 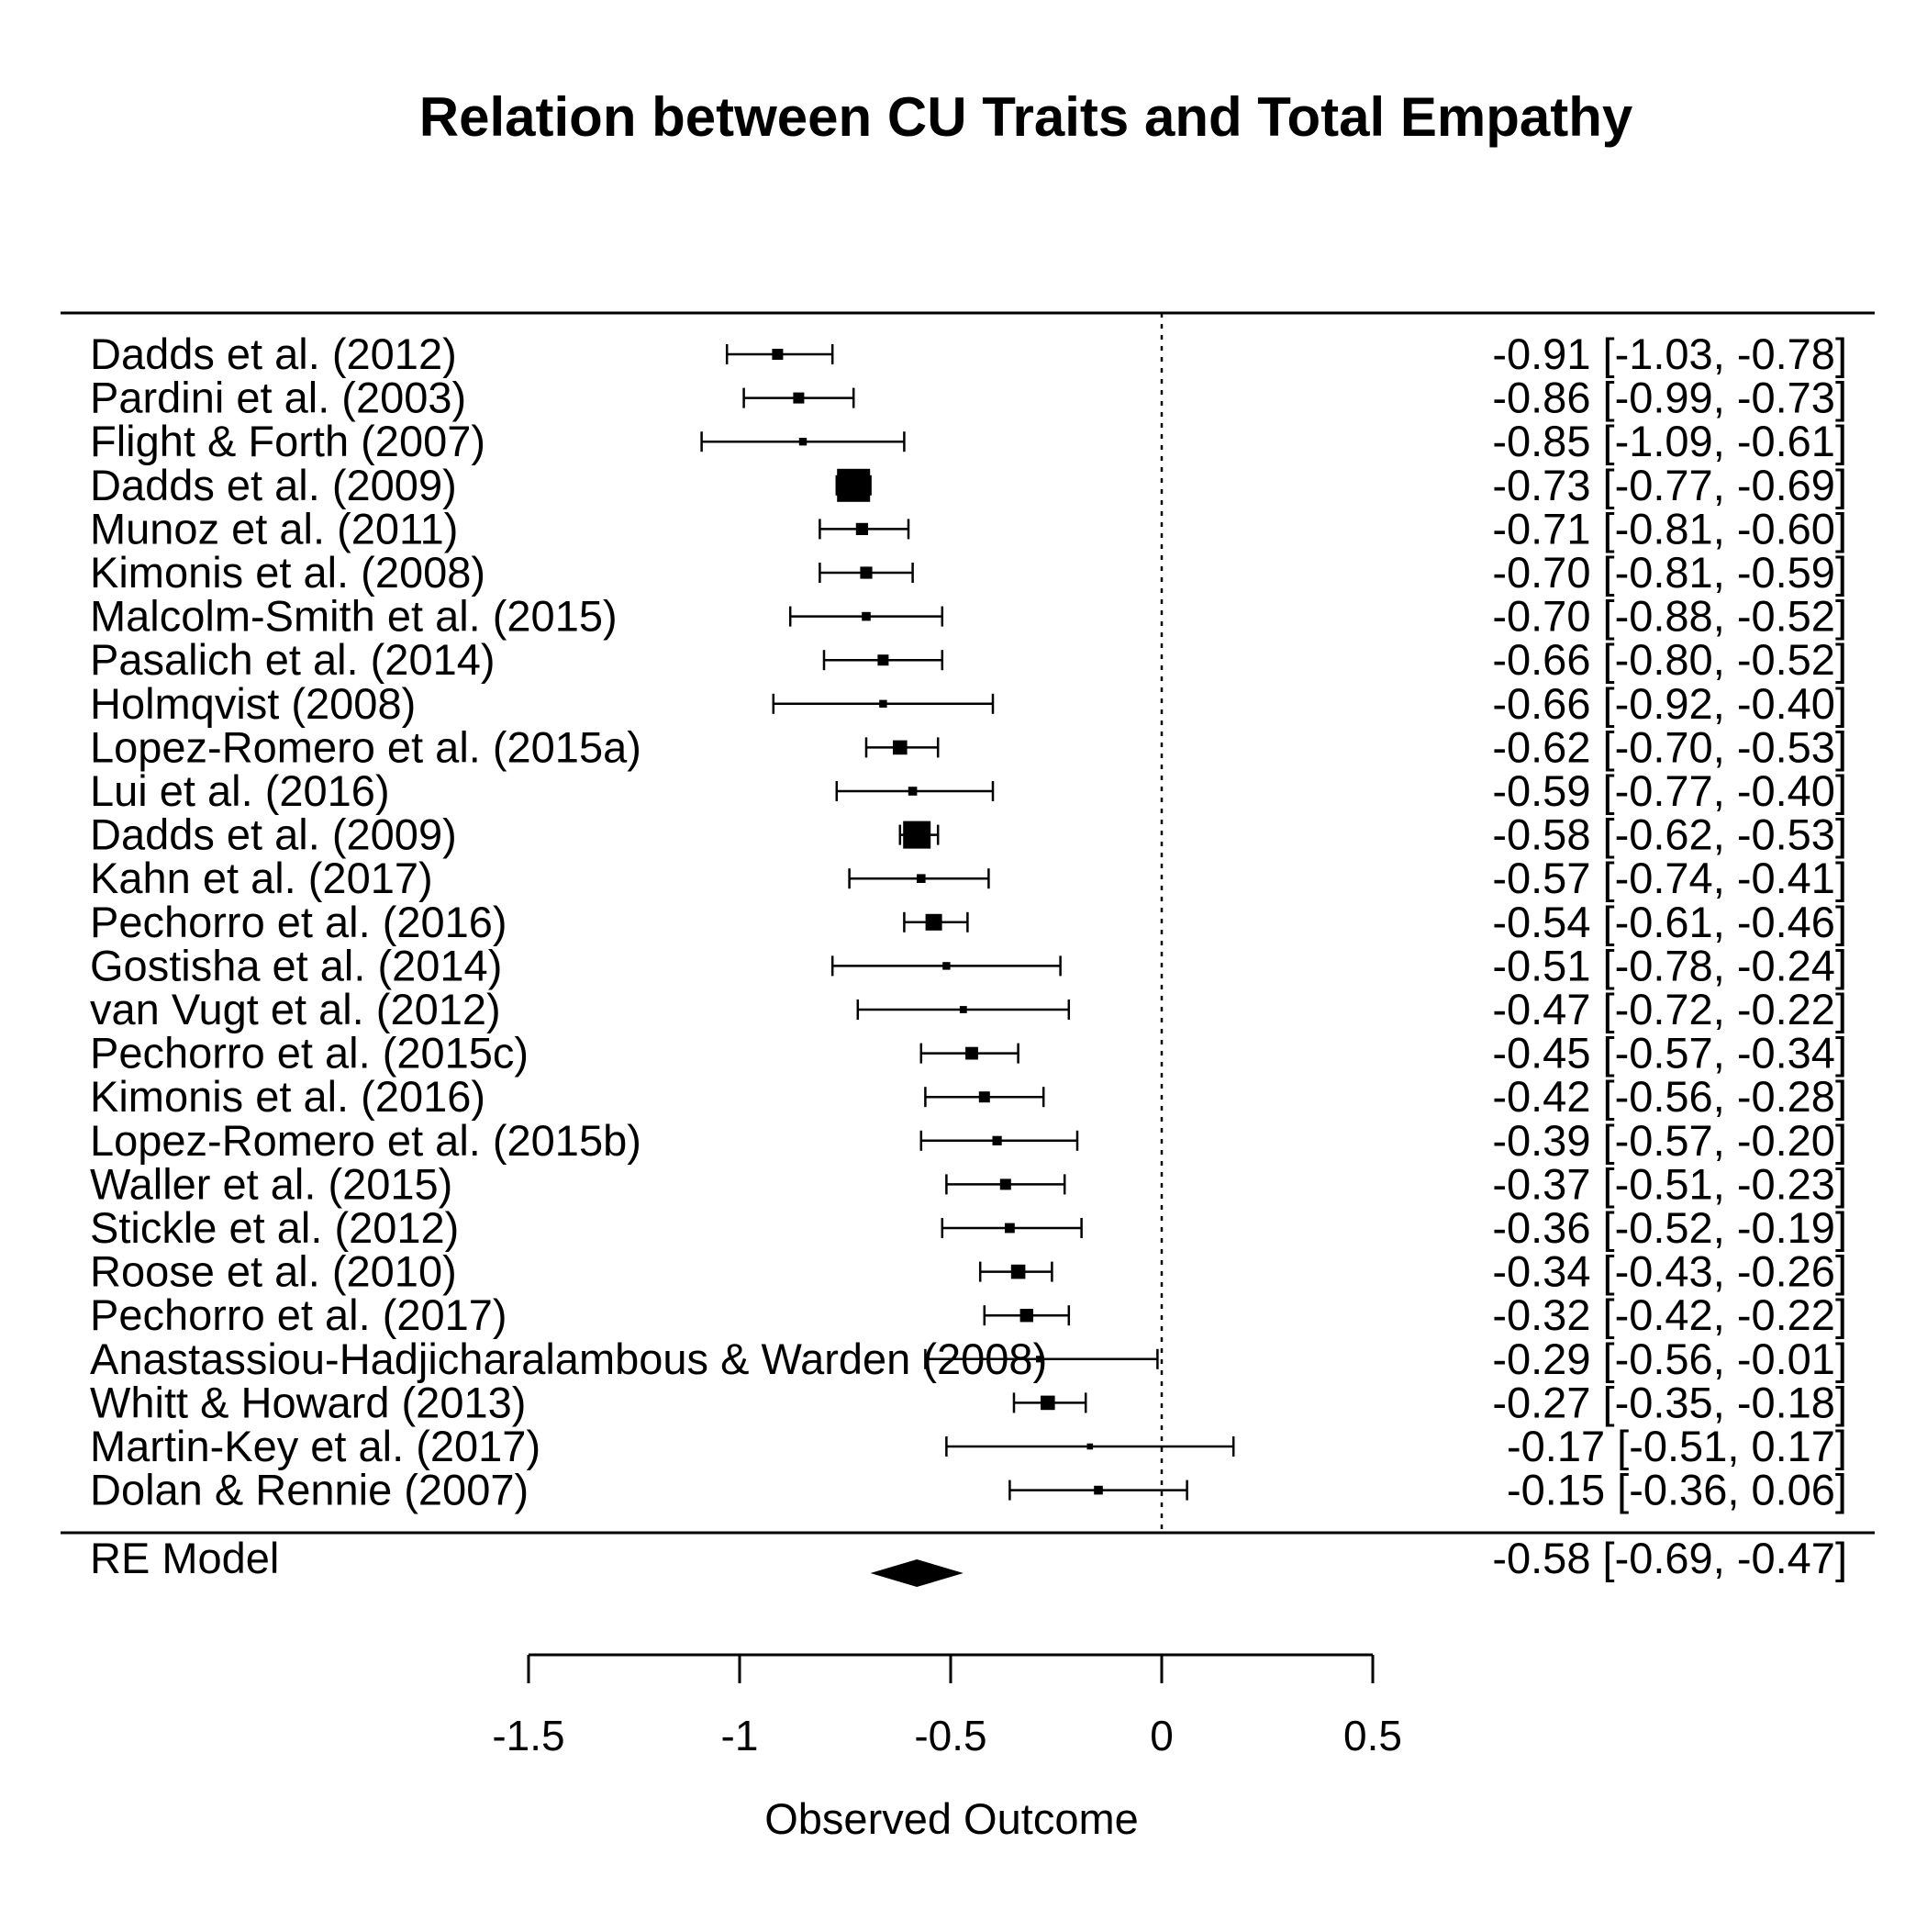 I want to click on study-label: Dadds et al. (2009), so click(x=273, y=485).